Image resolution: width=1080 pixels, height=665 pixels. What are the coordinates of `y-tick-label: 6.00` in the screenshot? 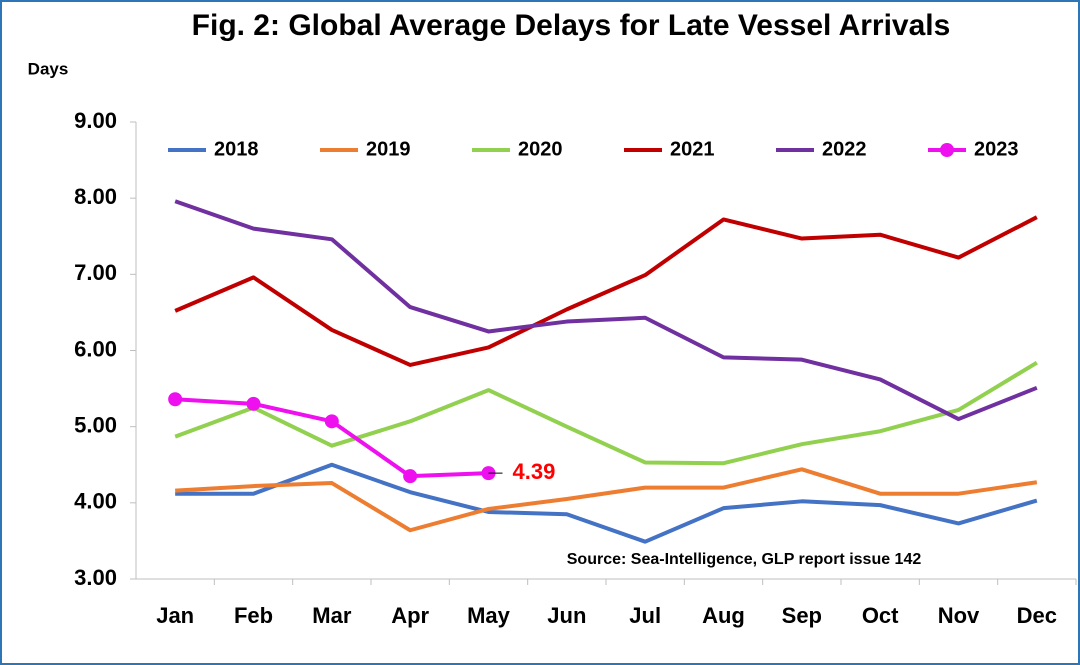 It's located at (95, 348).